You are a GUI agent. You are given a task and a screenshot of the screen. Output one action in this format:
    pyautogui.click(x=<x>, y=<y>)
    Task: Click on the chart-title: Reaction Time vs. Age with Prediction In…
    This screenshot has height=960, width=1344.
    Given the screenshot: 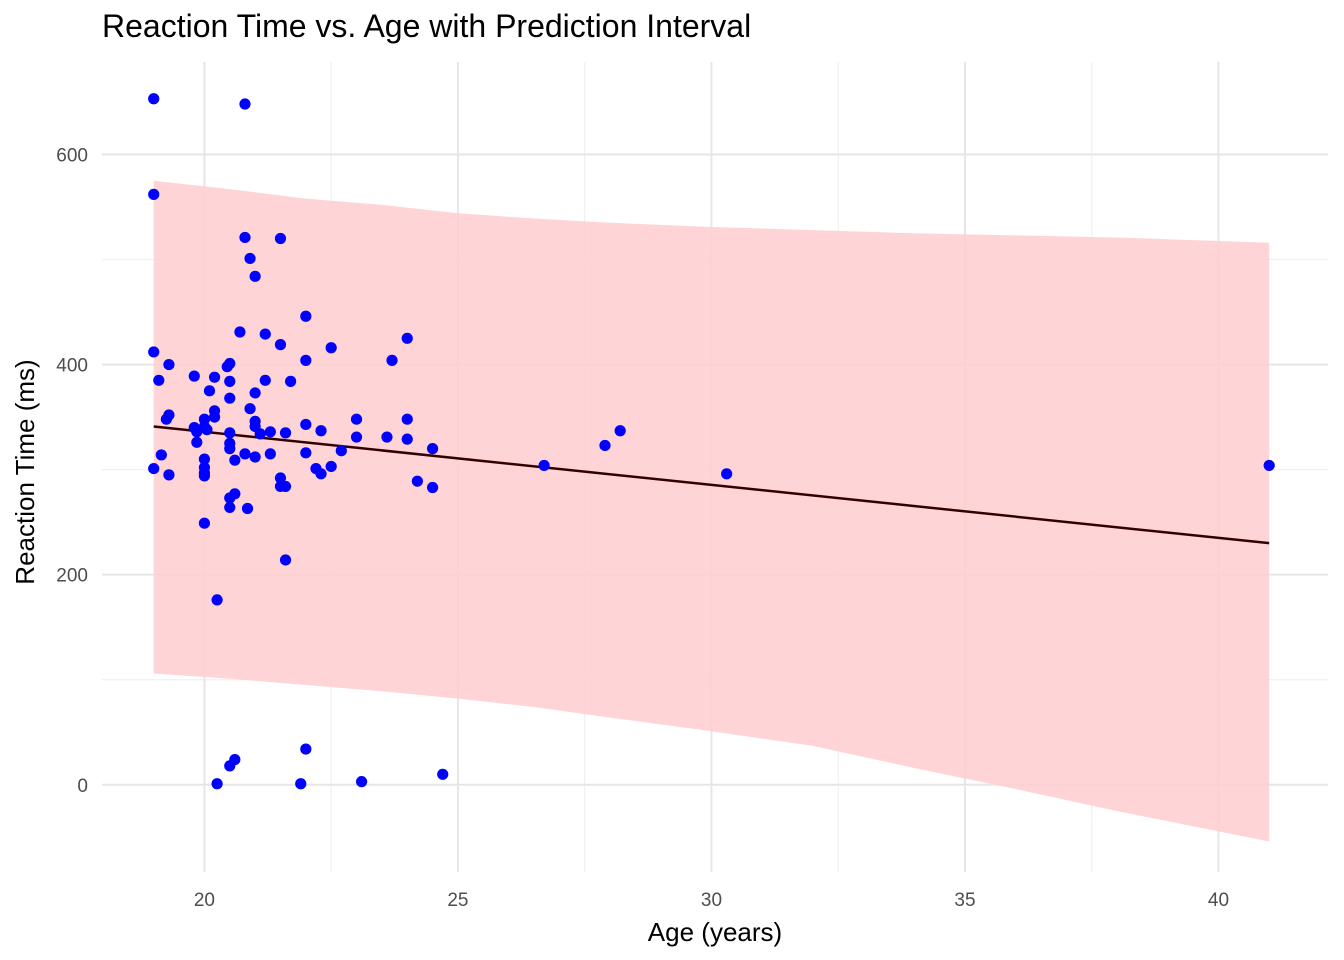 What is the action you would take?
    pyautogui.click(x=427, y=26)
    